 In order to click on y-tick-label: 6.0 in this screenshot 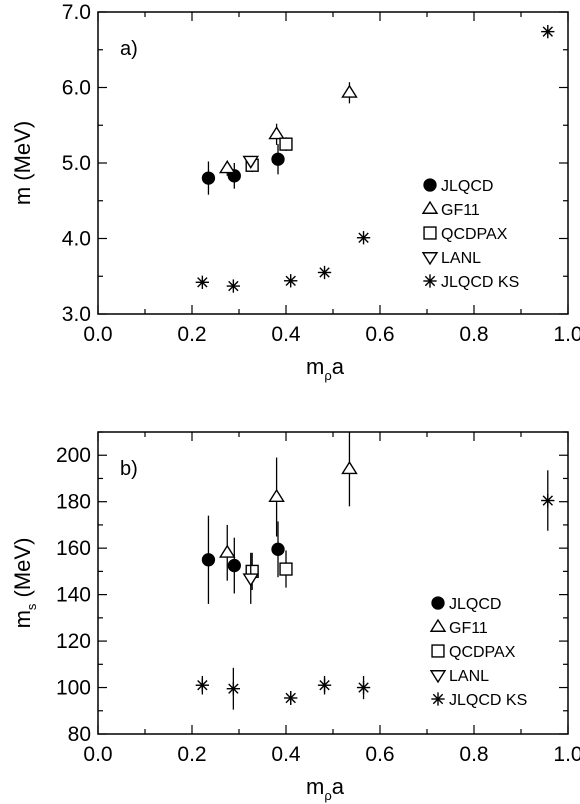, I will do `click(76, 88)`.